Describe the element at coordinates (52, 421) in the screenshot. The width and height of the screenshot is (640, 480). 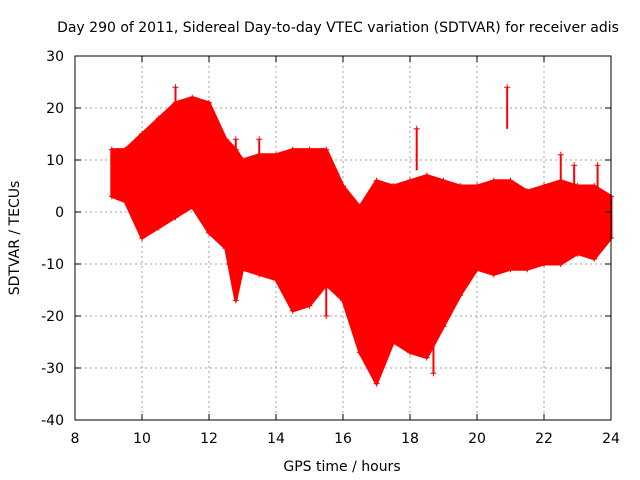
I see `y-tick-label: -40` at that location.